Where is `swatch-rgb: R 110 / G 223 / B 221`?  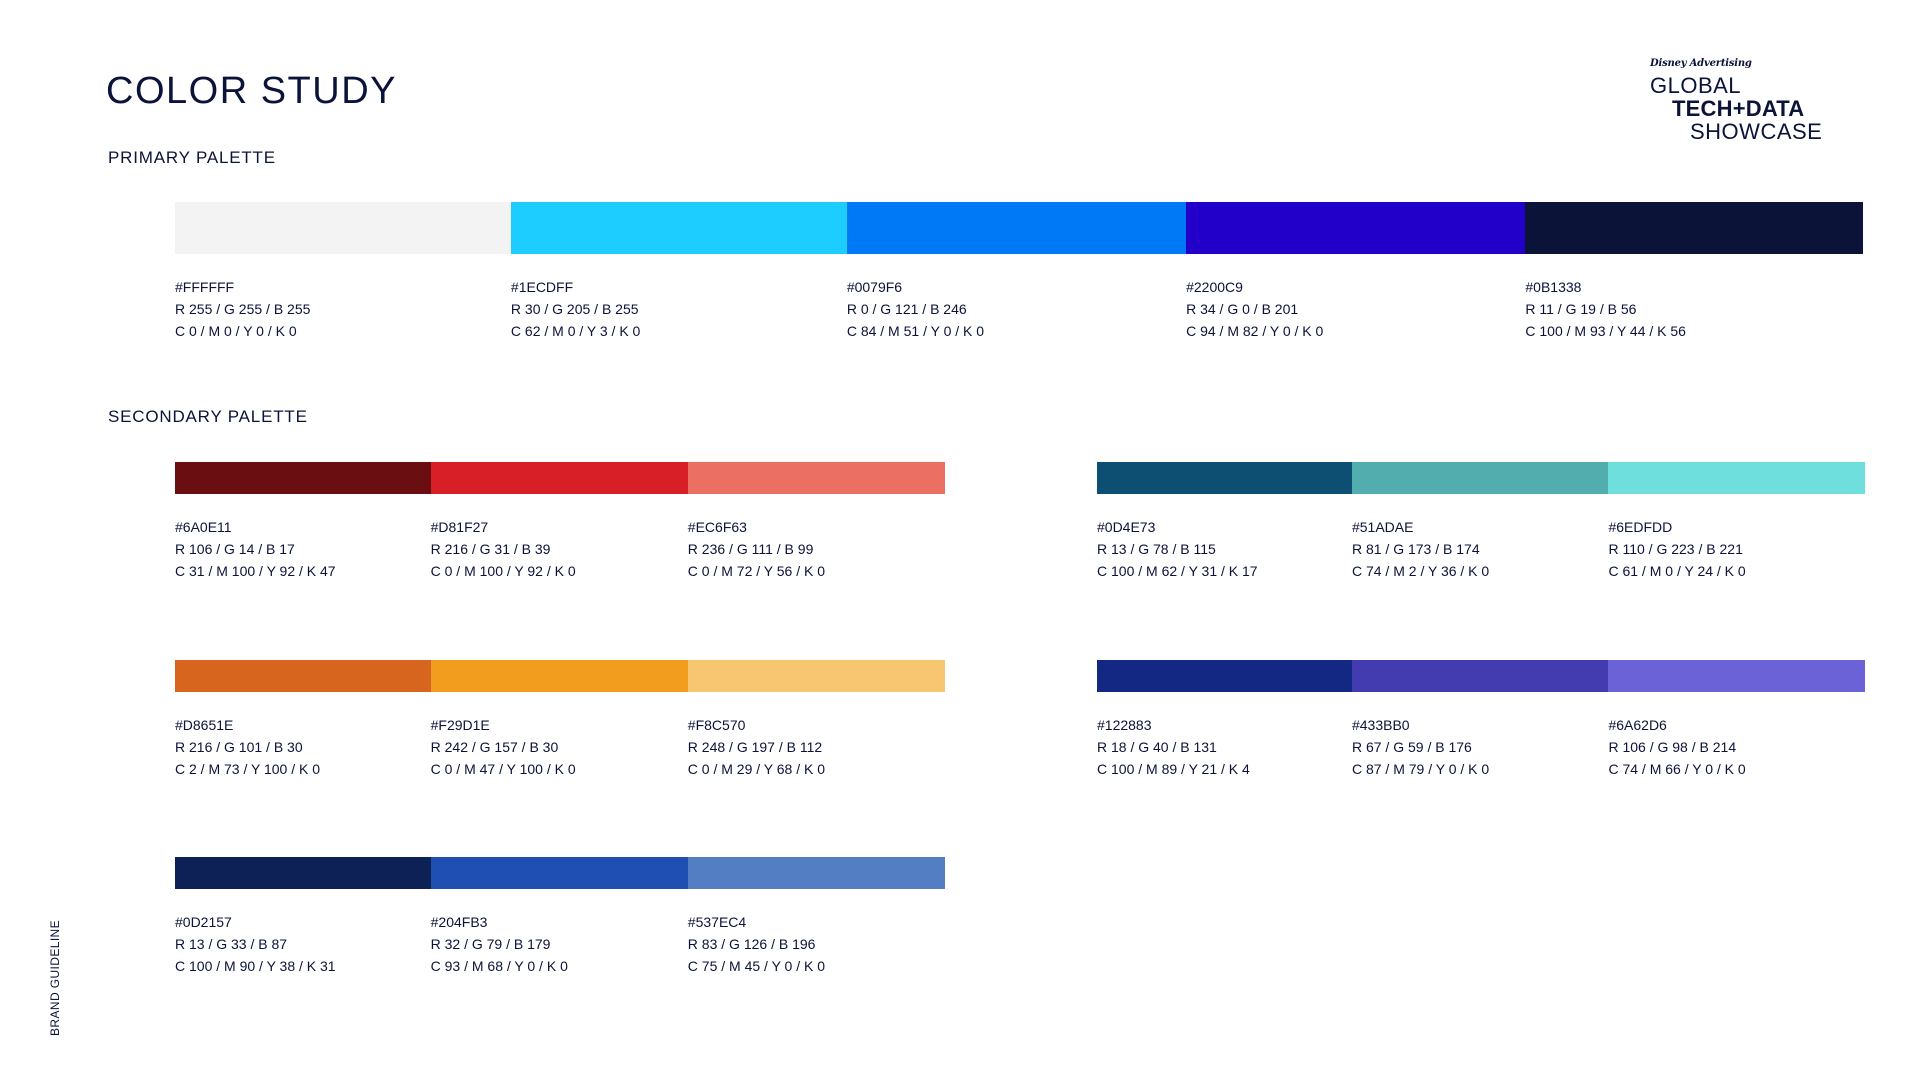 swatch-rgb: R 110 / G 223 / B 221 is located at coordinates (1675, 549).